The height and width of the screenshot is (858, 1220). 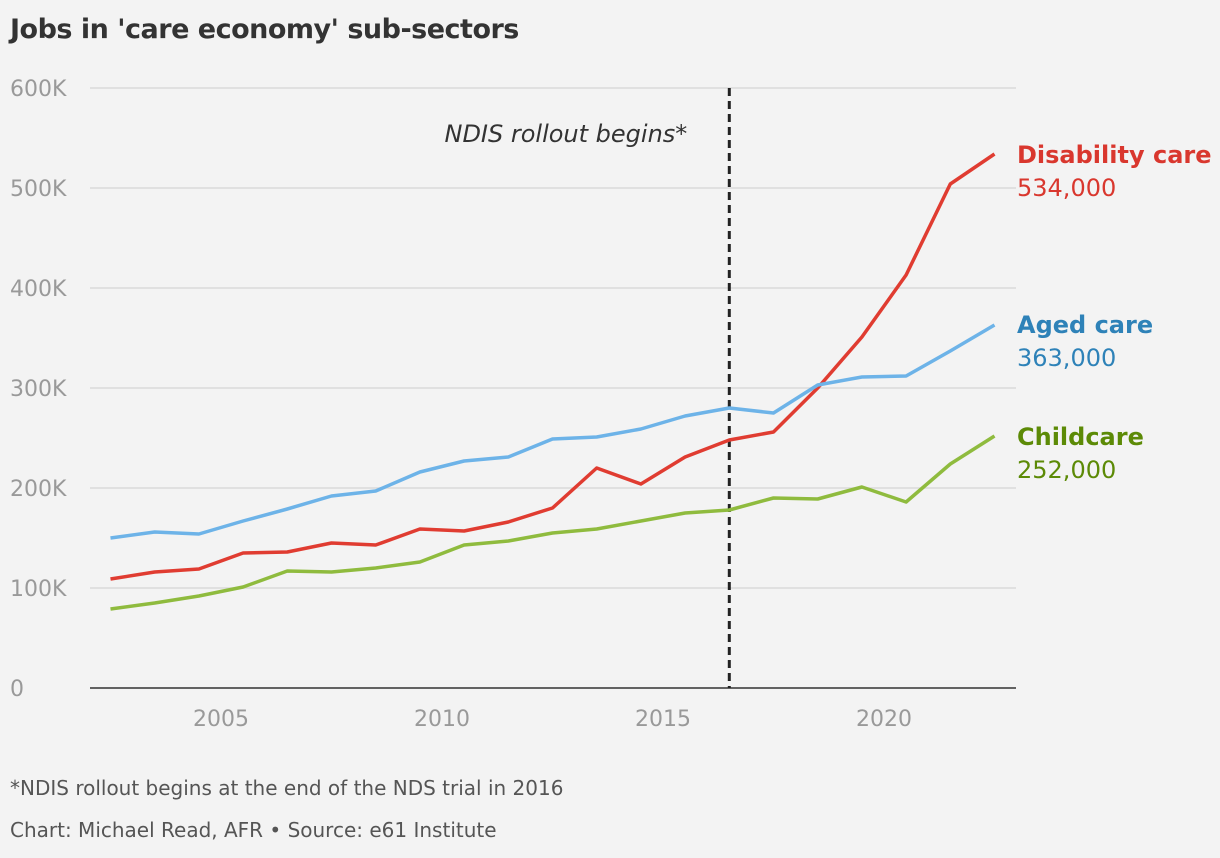 What do you see at coordinates (17, 689) in the screenshot?
I see `y-tick-label: 0` at bounding box center [17, 689].